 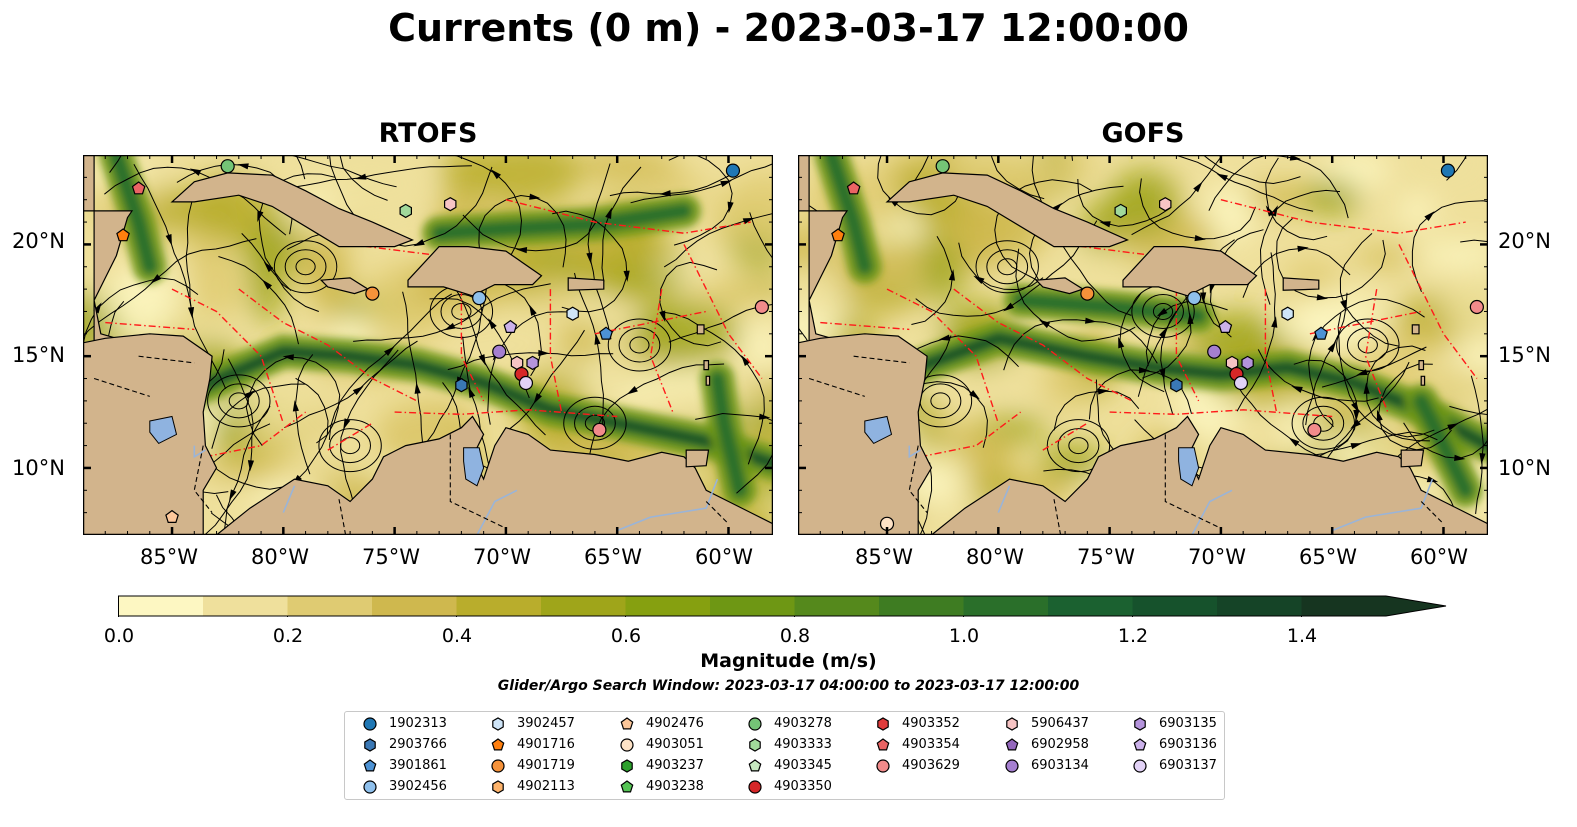 I want to click on figure-title: Currents (0 m) - 2023-03-17 12:00:00, so click(x=788, y=28).